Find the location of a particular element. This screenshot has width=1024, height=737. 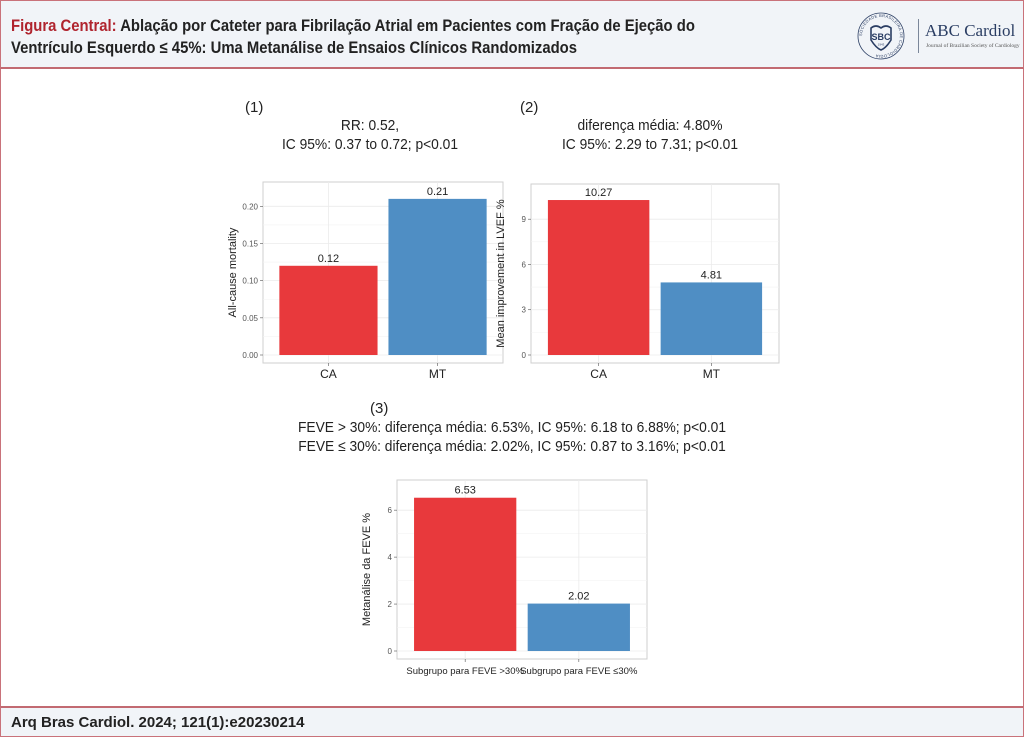

seal-text: SBC is located at coordinates (881, 37).